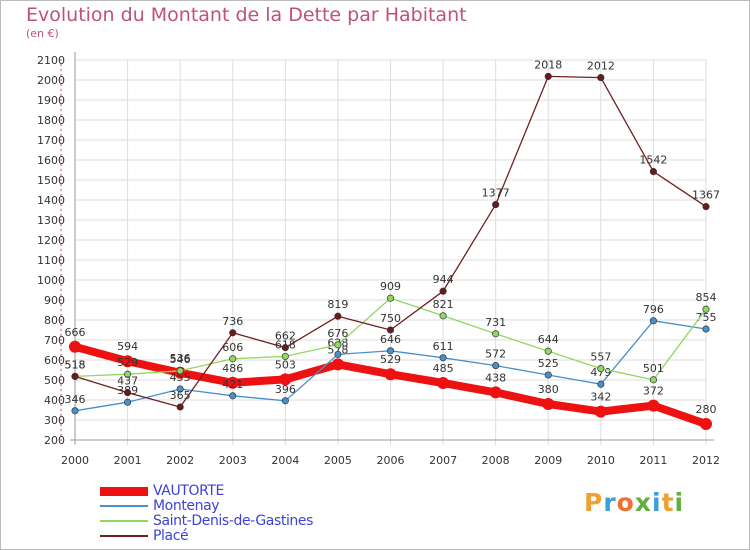 Image resolution: width=750 pixels, height=550 pixels. What do you see at coordinates (443, 346) in the screenshot?
I see `data-label: 611` at bounding box center [443, 346].